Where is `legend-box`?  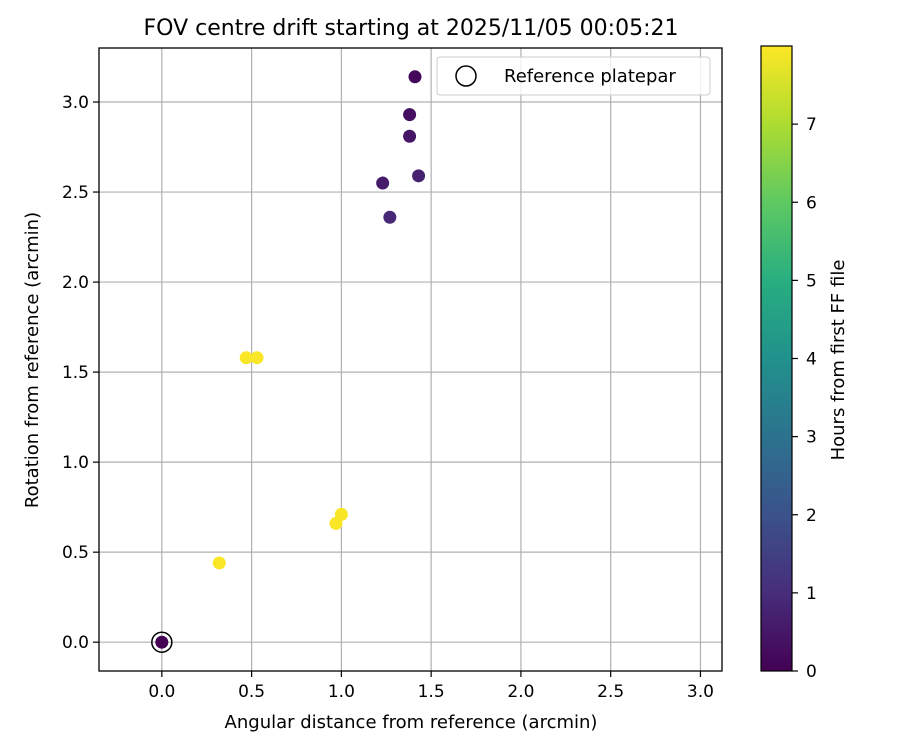 legend-box is located at coordinates (573, 76).